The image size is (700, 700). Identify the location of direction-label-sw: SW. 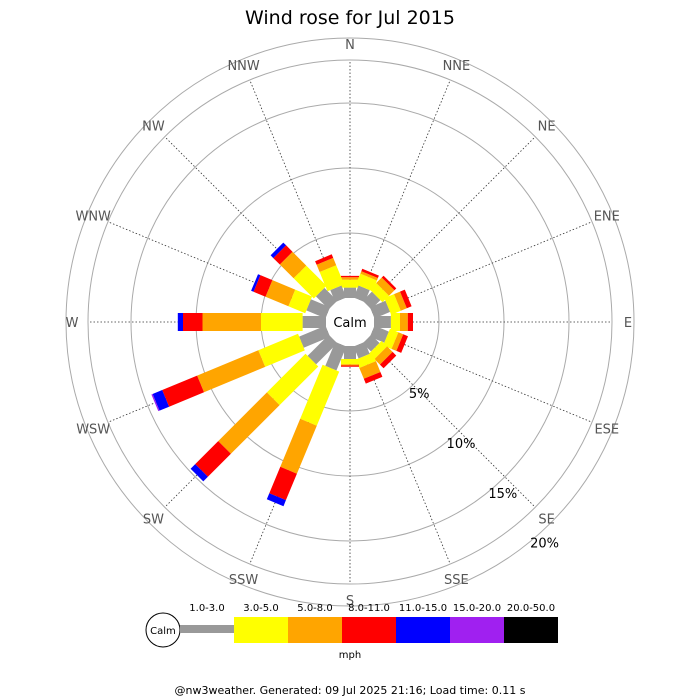
(153, 520).